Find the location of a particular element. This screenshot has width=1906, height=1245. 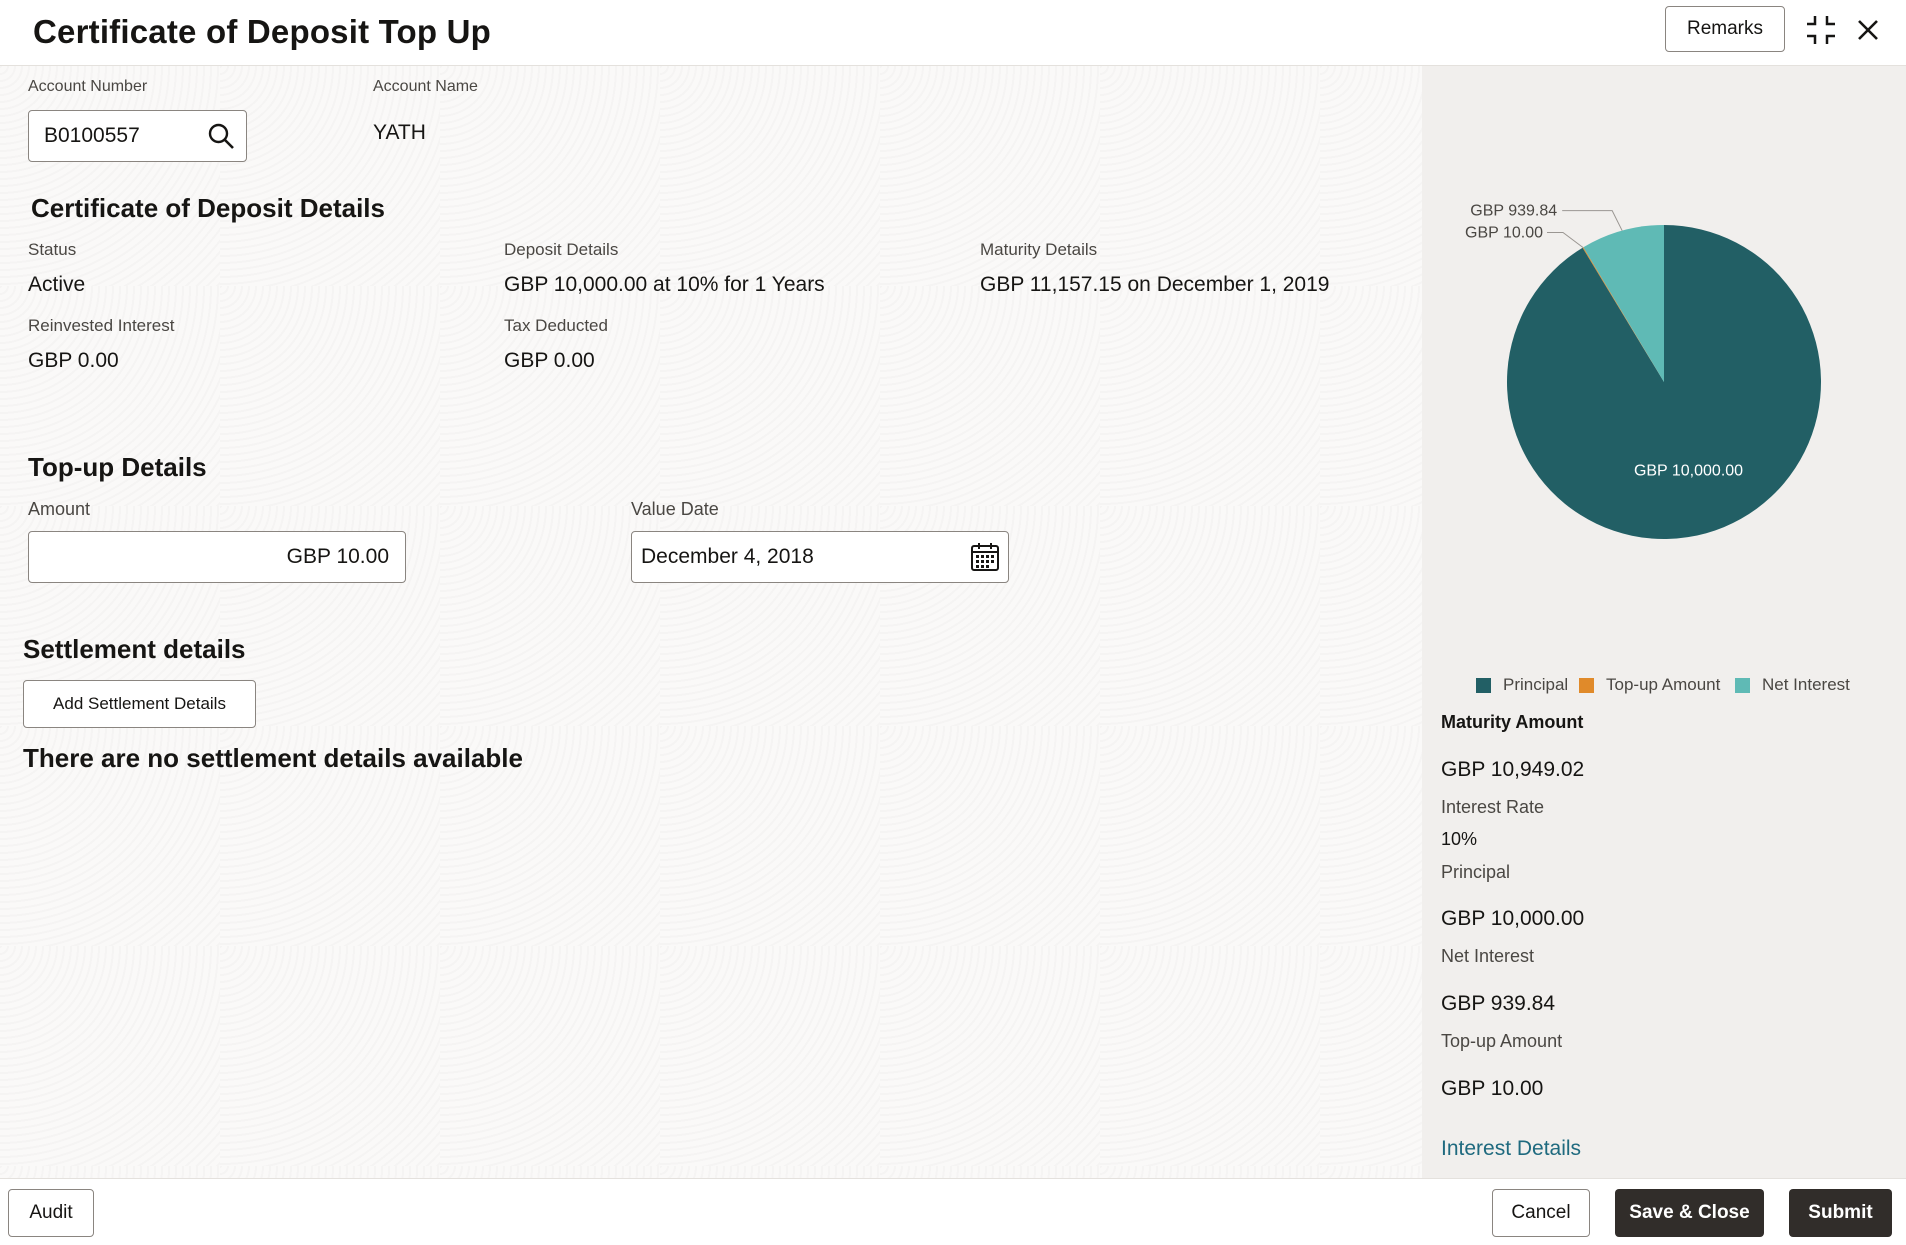

tax-deducted-label: Tax Deducted is located at coordinates (556, 325).